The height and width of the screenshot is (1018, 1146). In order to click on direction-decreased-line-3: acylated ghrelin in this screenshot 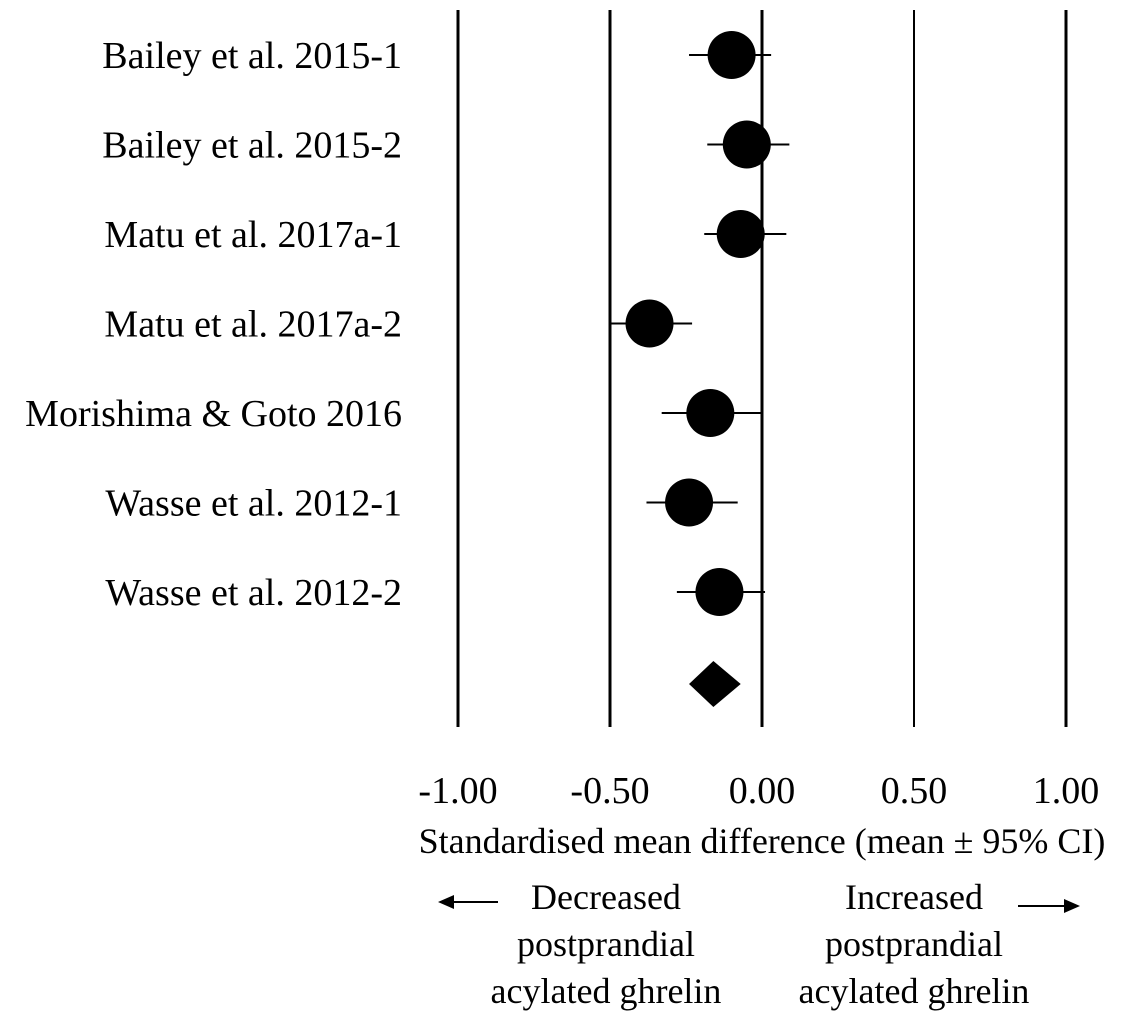, I will do `click(606, 991)`.